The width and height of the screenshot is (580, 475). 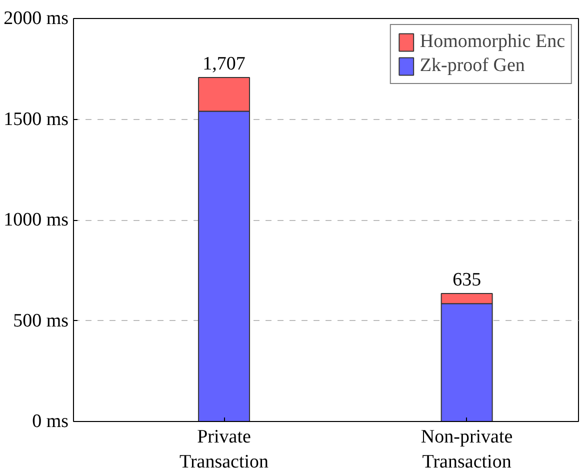 What do you see at coordinates (41, 321) in the screenshot?
I see `y-tick-label: 500 ms` at bounding box center [41, 321].